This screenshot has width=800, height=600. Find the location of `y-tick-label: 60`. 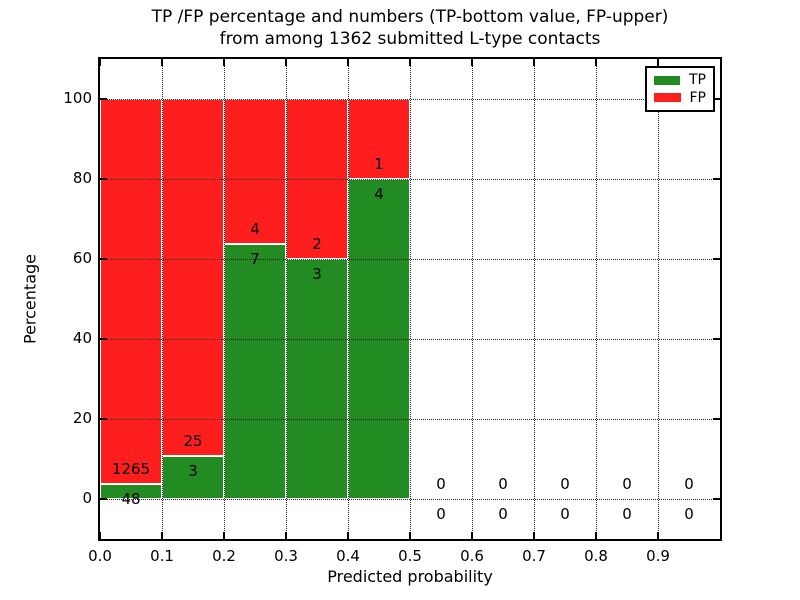

y-tick-label: 60 is located at coordinates (82, 258).